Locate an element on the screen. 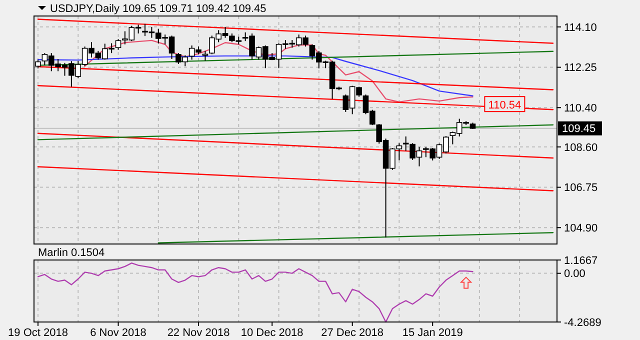 This screenshot has width=640, height=340. x-tick-label: 15 Jan 2019 is located at coordinates (432, 333).